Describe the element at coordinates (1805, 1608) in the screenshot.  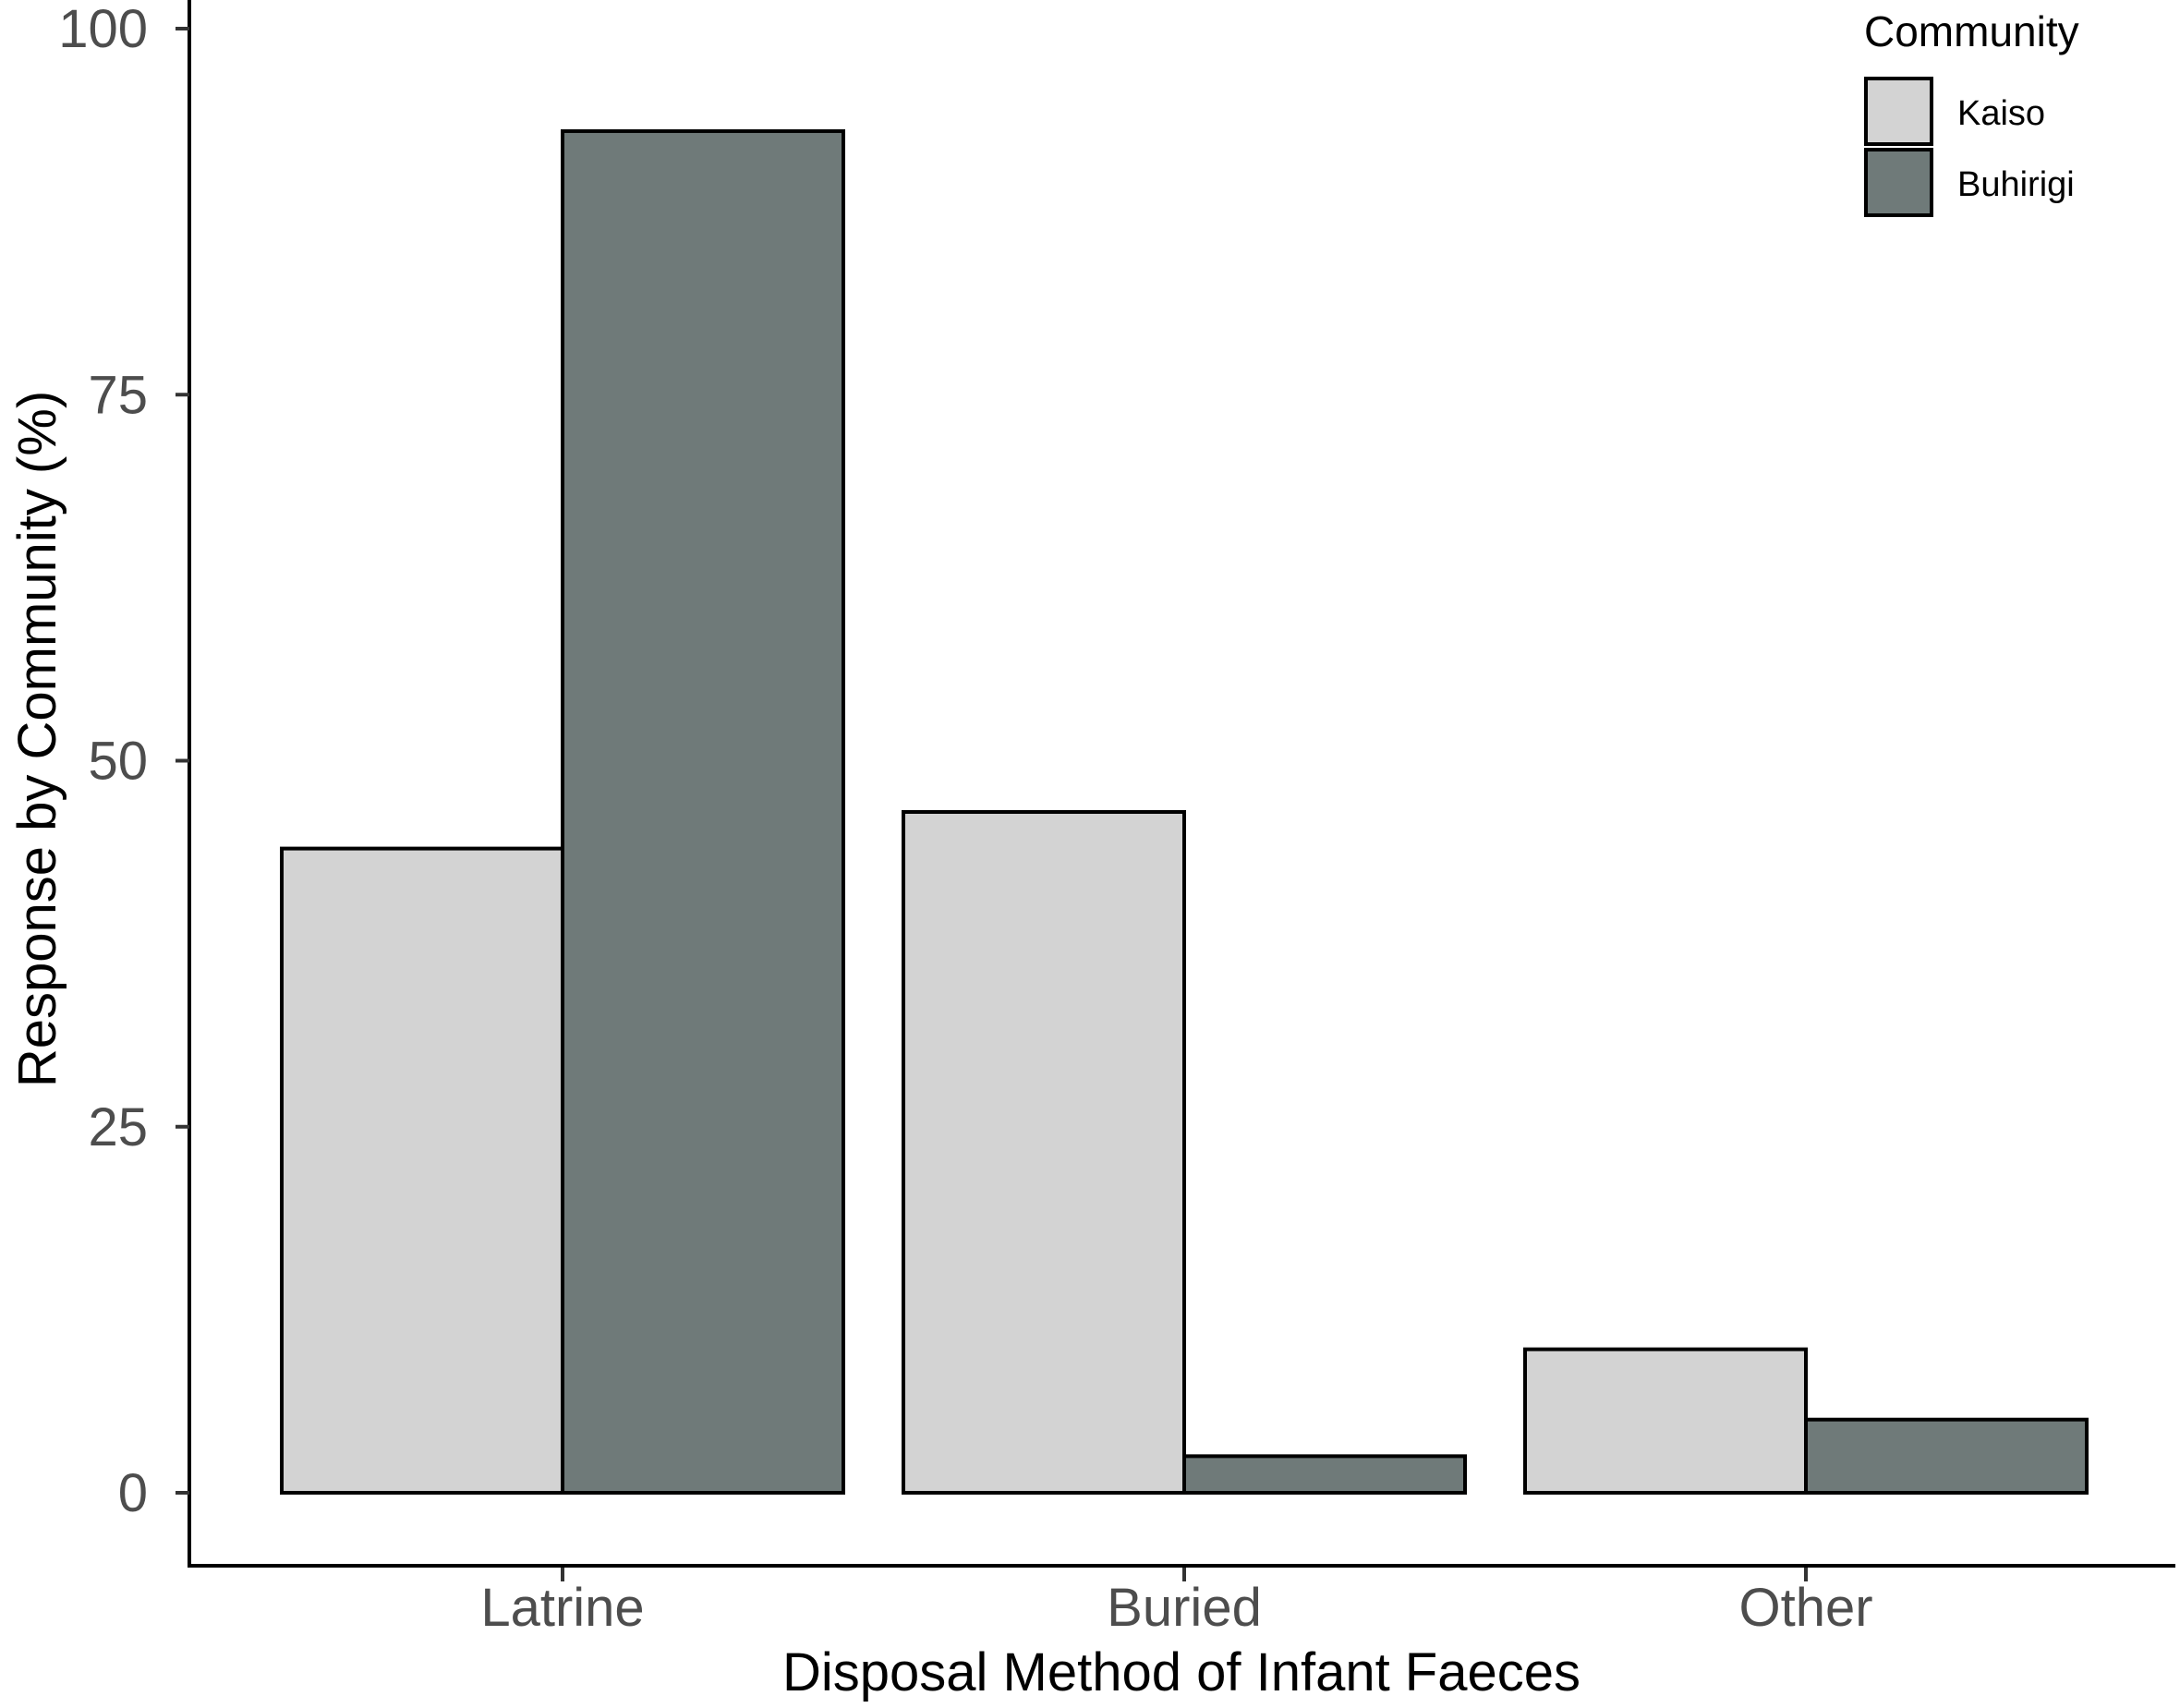
I see `x-tick-label-other: Other` at that location.